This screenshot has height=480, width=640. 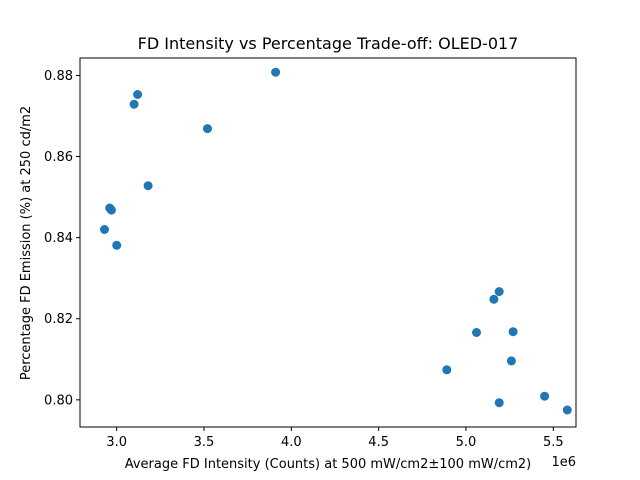 What do you see at coordinates (553, 442) in the screenshot?
I see `x-tick-label: 5.5` at bounding box center [553, 442].